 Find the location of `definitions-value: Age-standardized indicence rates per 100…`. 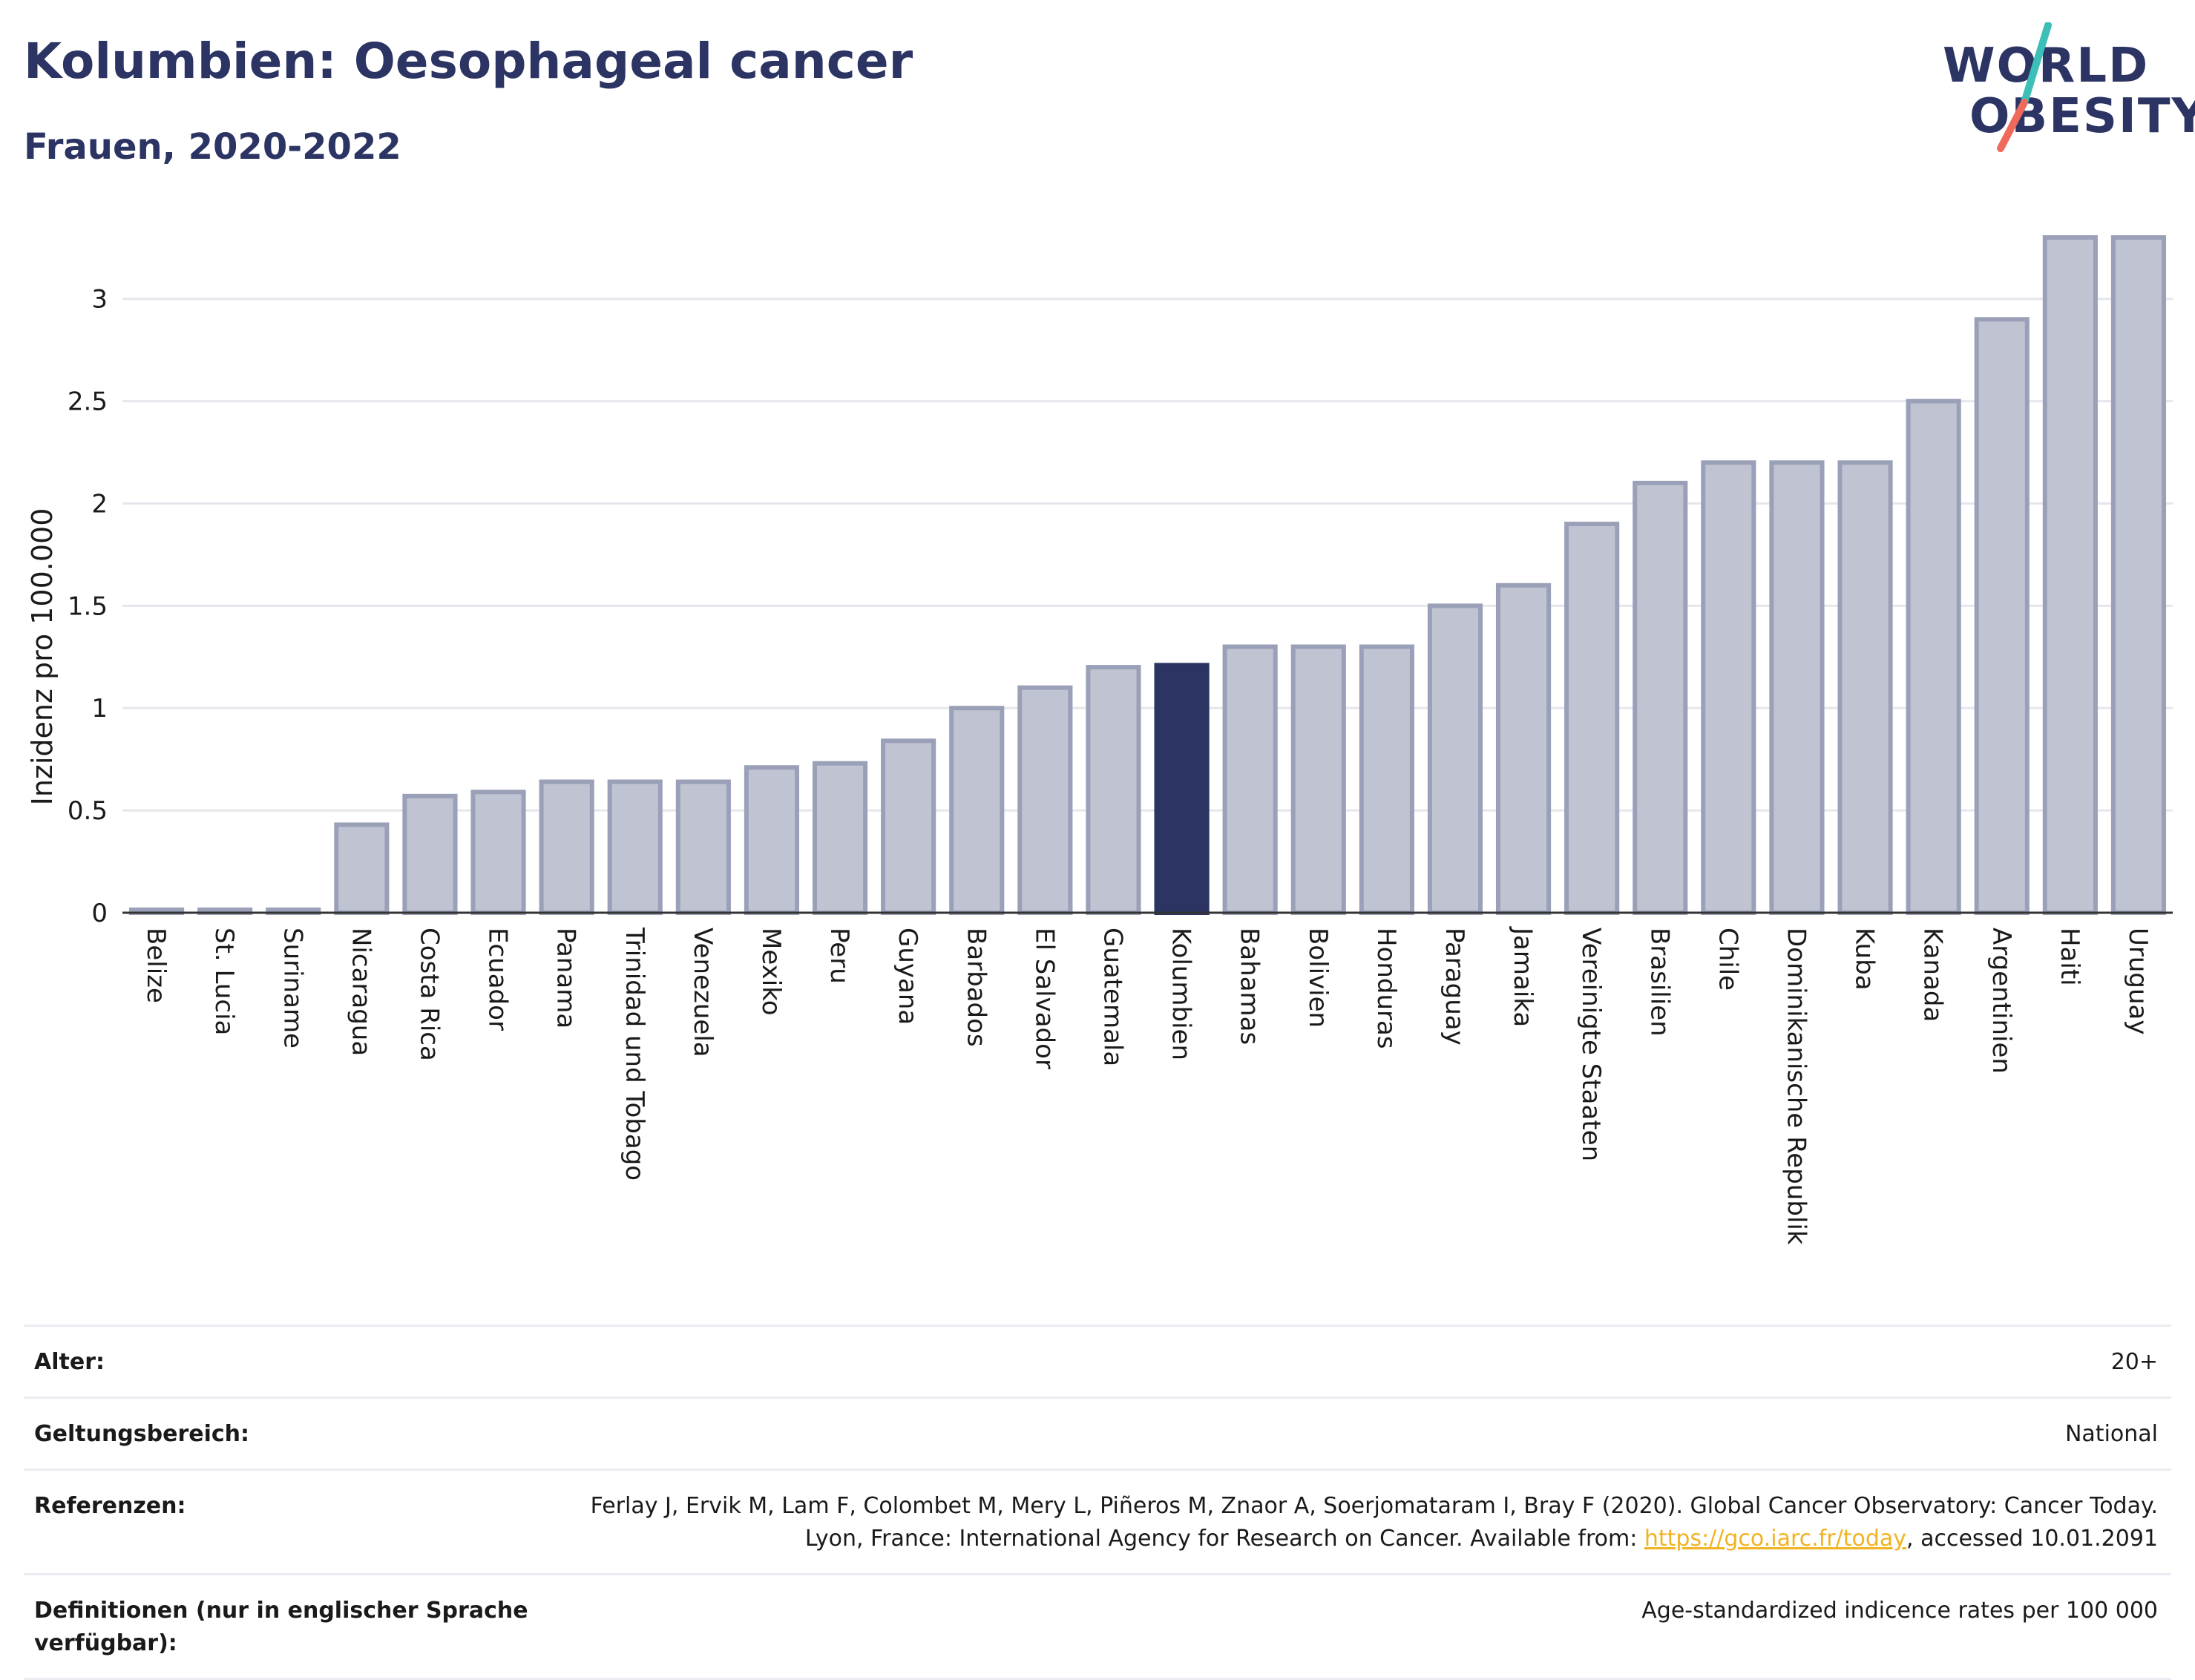

definitions-value: Age-standardized indicence rates per 100… is located at coordinates (1900, 1611).